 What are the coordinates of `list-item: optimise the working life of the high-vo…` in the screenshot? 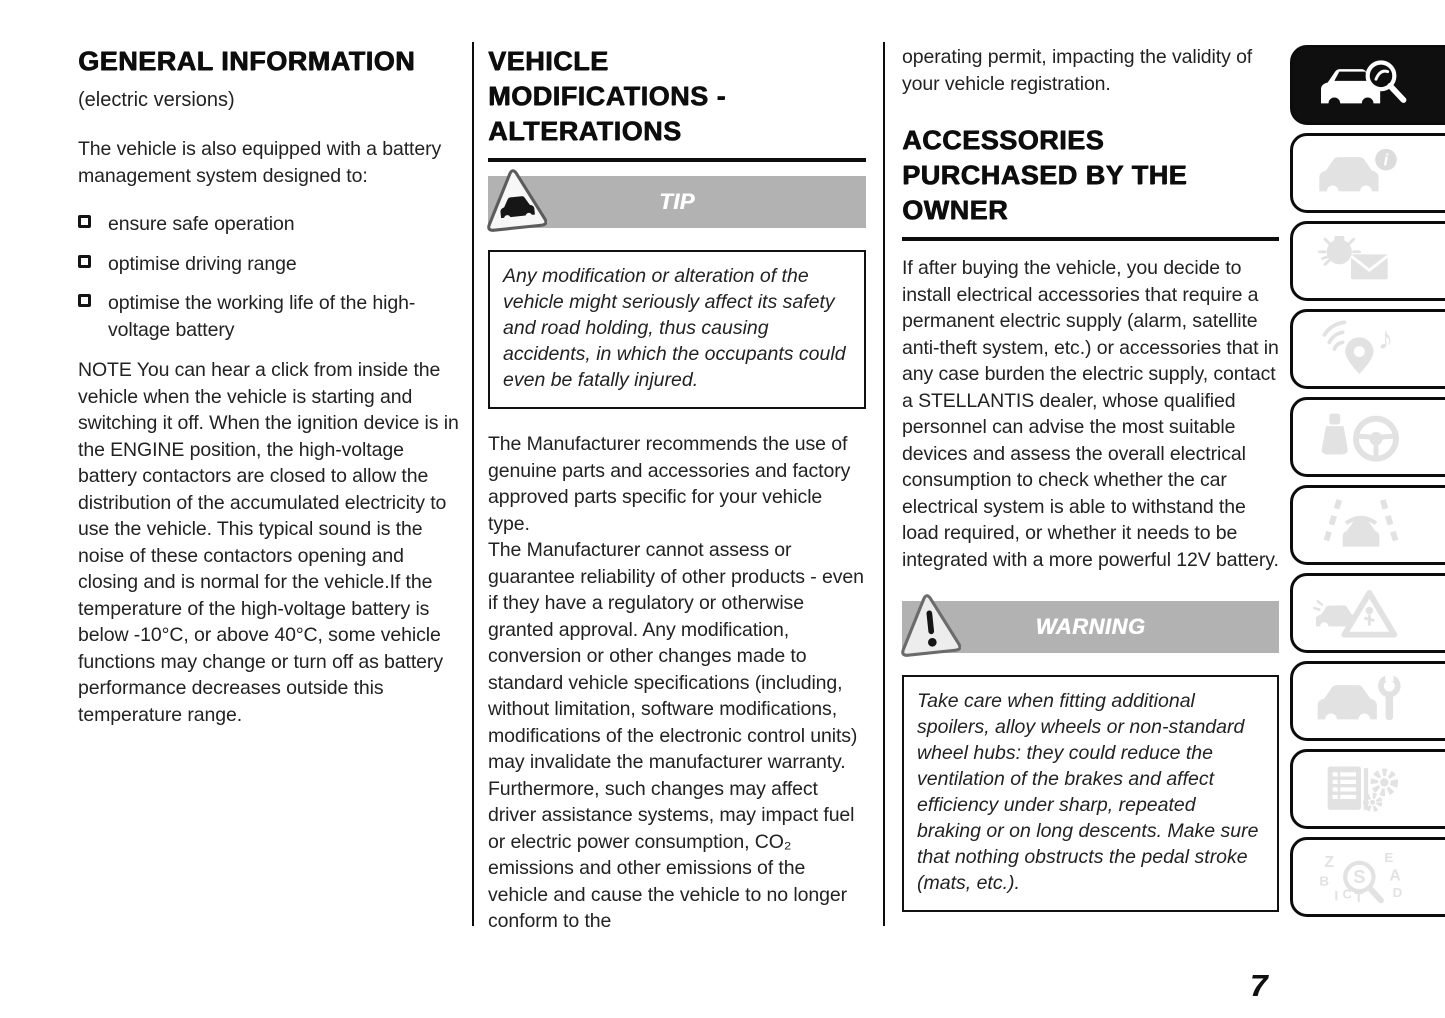 It's located at (272, 316).